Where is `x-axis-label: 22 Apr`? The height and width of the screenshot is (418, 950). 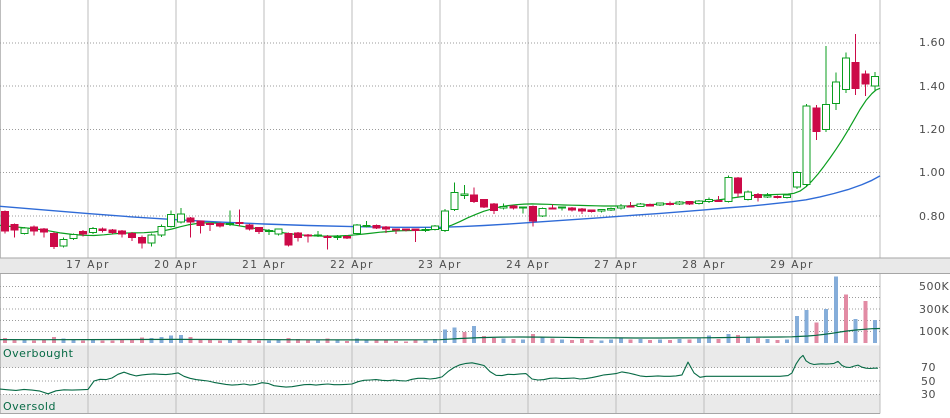
x-axis-label: 22 Apr is located at coordinates (352, 265).